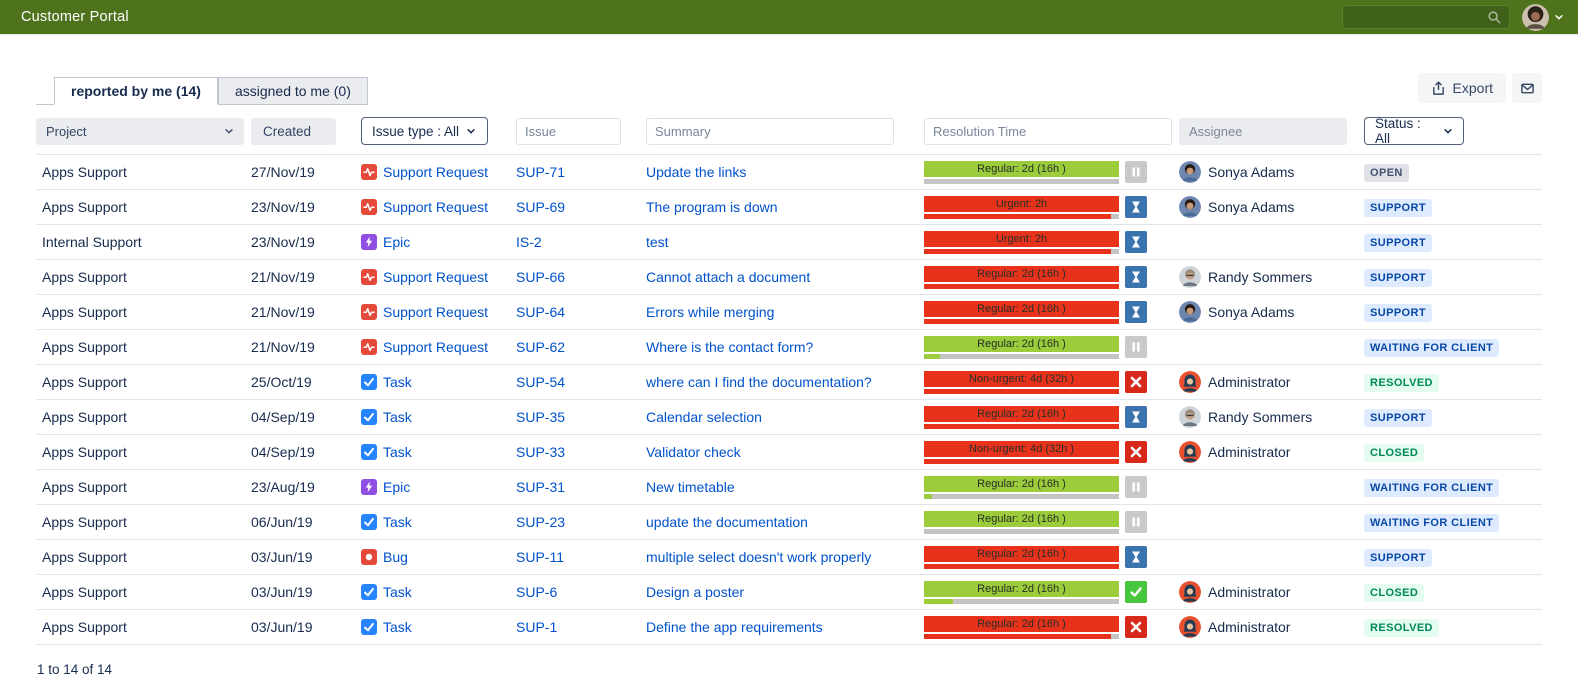  I want to click on user-menu, so click(1543, 17).